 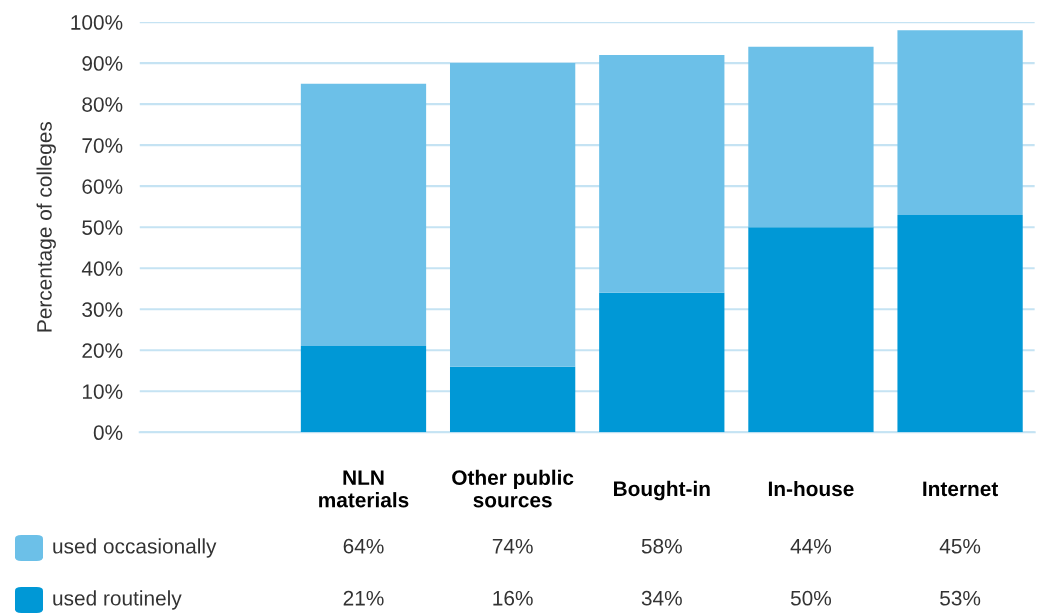 What do you see at coordinates (102, 391) in the screenshot?
I see `y-tick-label: 10%` at bounding box center [102, 391].